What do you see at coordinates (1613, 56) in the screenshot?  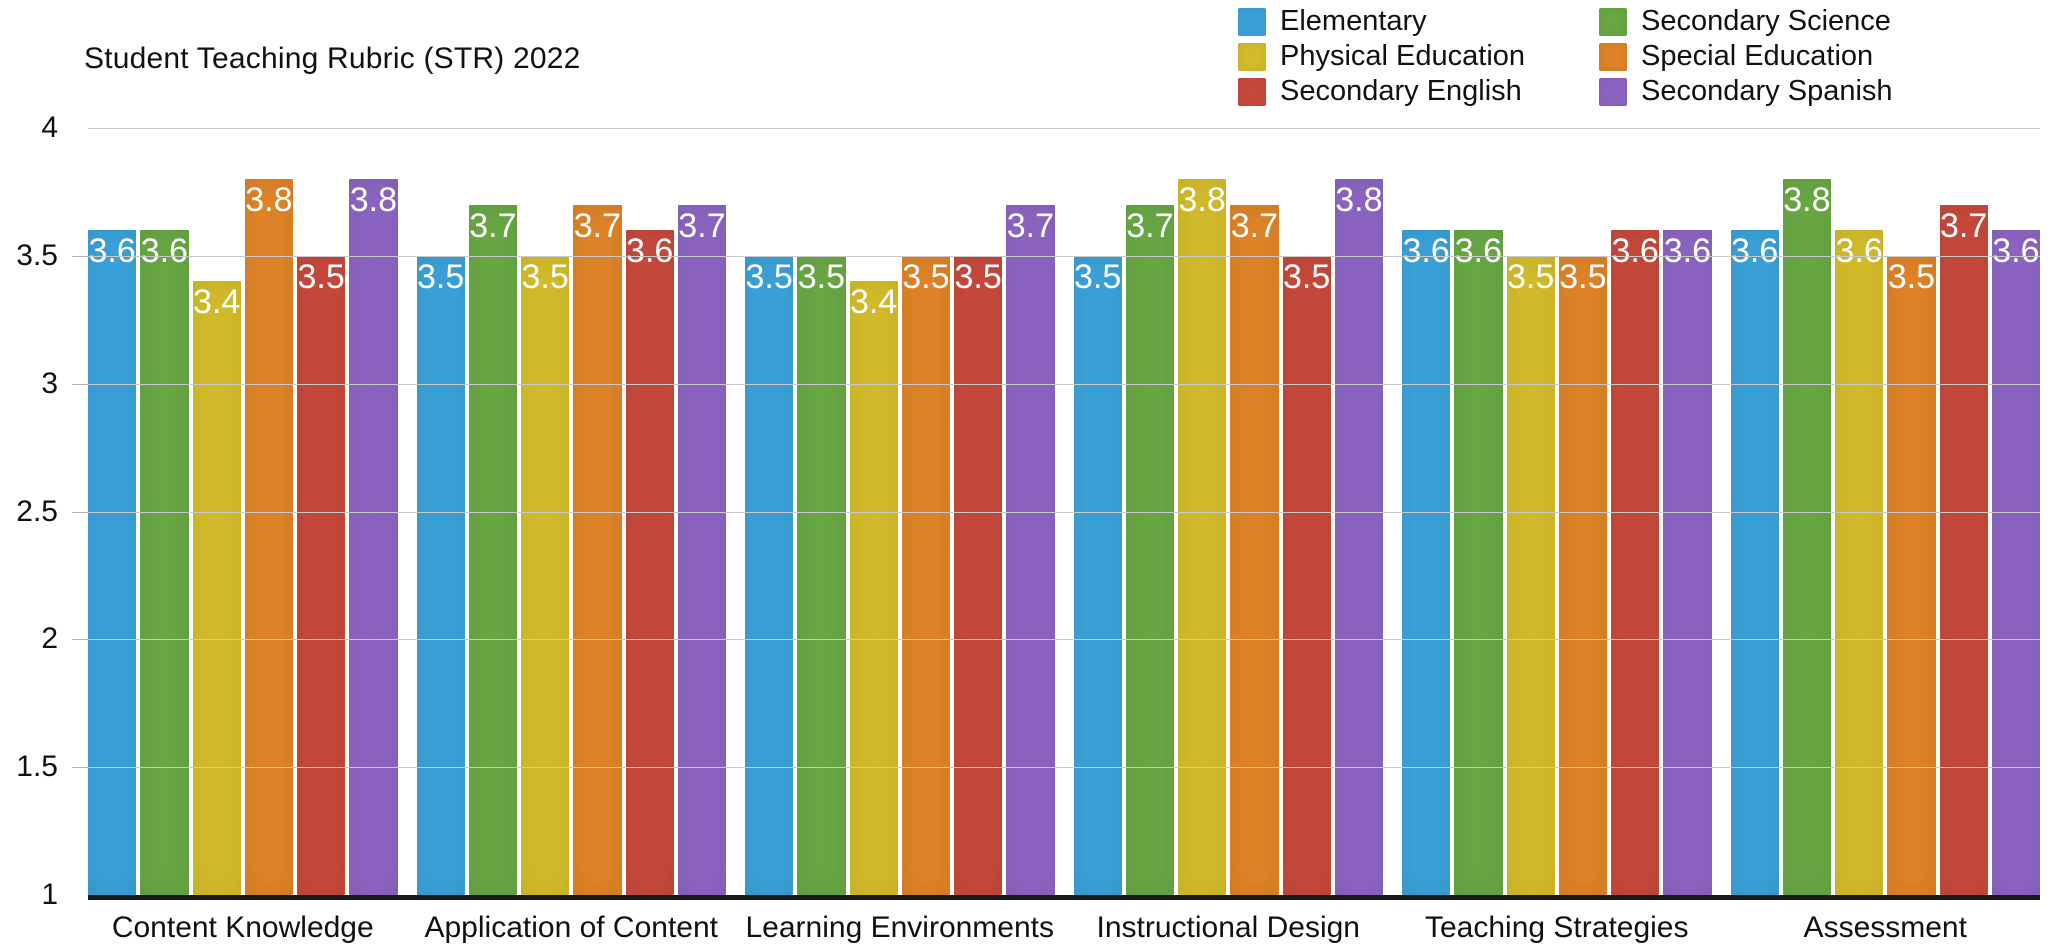 I see `legend-swatch-special-education` at bounding box center [1613, 56].